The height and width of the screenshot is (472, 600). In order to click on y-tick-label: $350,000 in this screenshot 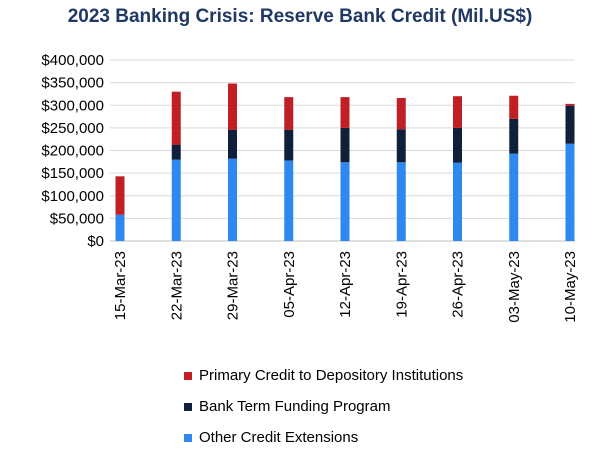, I will do `click(72, 83)`.